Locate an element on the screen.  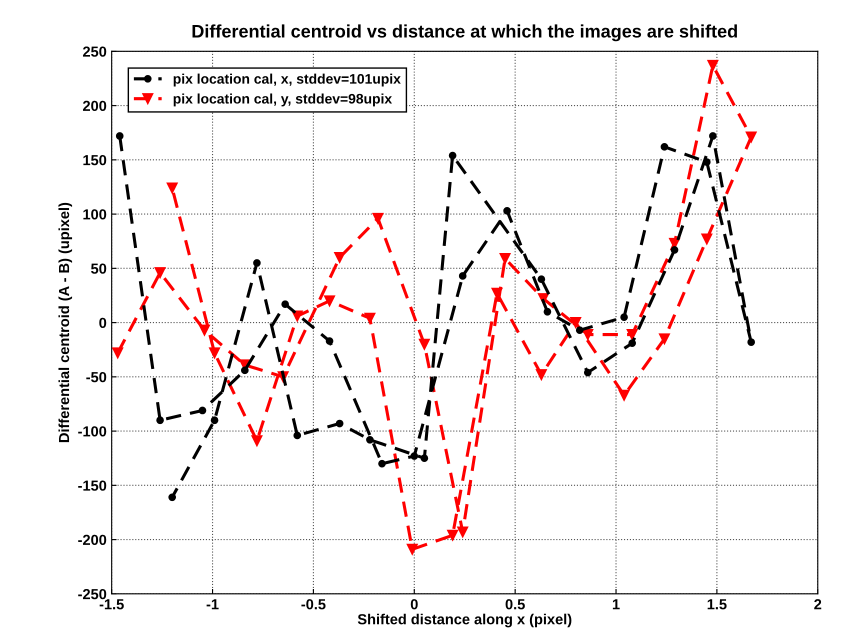
x-tick-label: -1 is located at coordinates (212, 604).